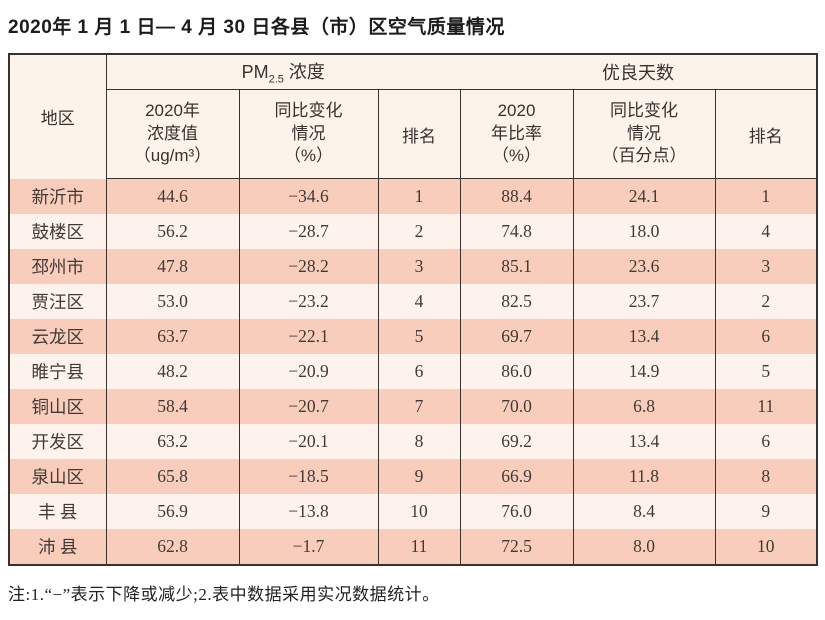 Image resolution: width=825 pixels, height=620 pixels. What do you see at coordinates (643, 547) in the screenshot?
I see `cell-ratio-change: 8.0` at bounding box center [643, 547].